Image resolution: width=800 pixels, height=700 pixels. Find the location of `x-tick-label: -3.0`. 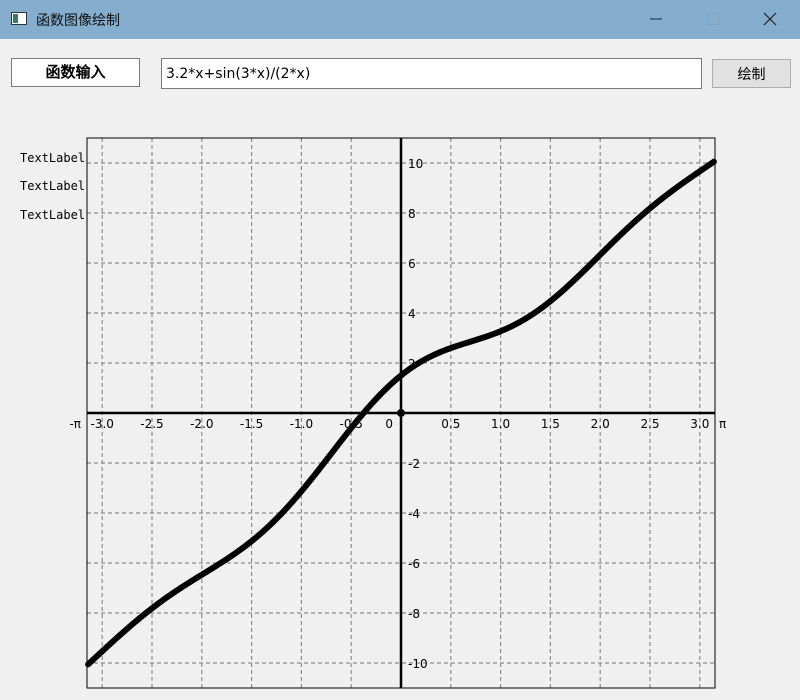

x-tick-label: -3.0 is located at coordinates (101, 424).